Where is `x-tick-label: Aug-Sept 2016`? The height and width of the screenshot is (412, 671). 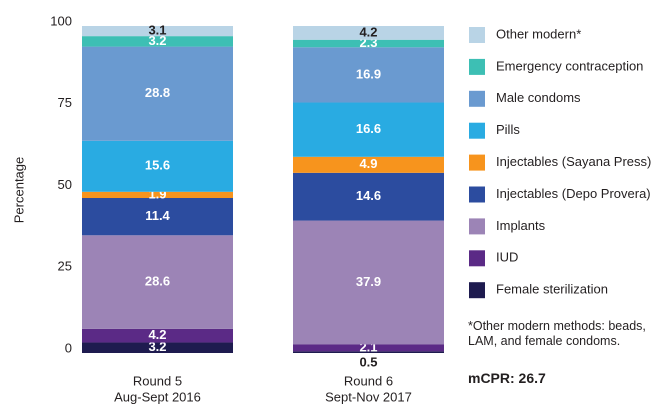
x-tick-label: Aug-Sept 2016 is located at coordinates (157, 396).